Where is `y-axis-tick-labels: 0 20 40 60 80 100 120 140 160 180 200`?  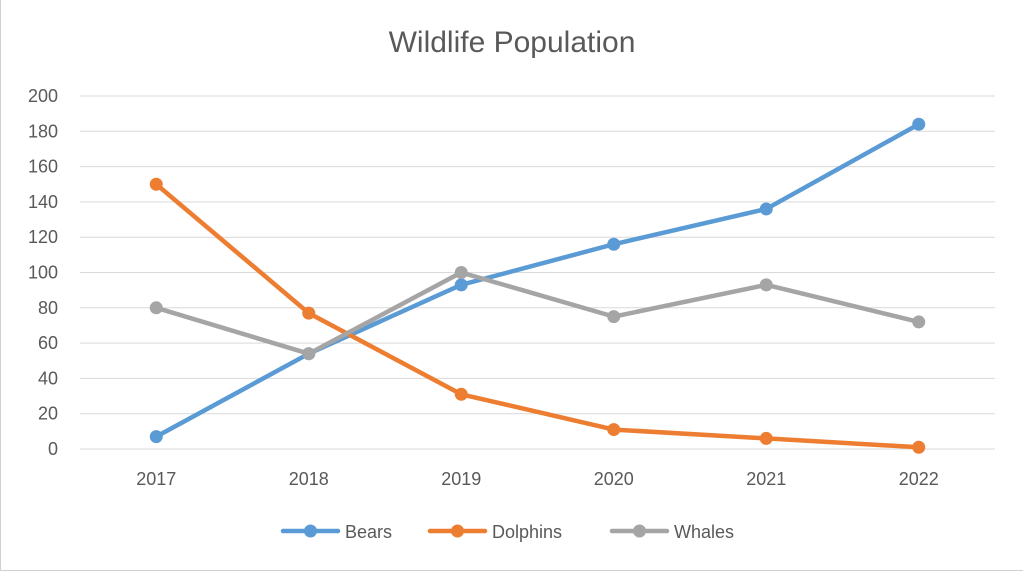 y-axis-tick-labels: 0 20 40 60 80 100 120 140 160 180 200 is located at coordinates (43, 272).